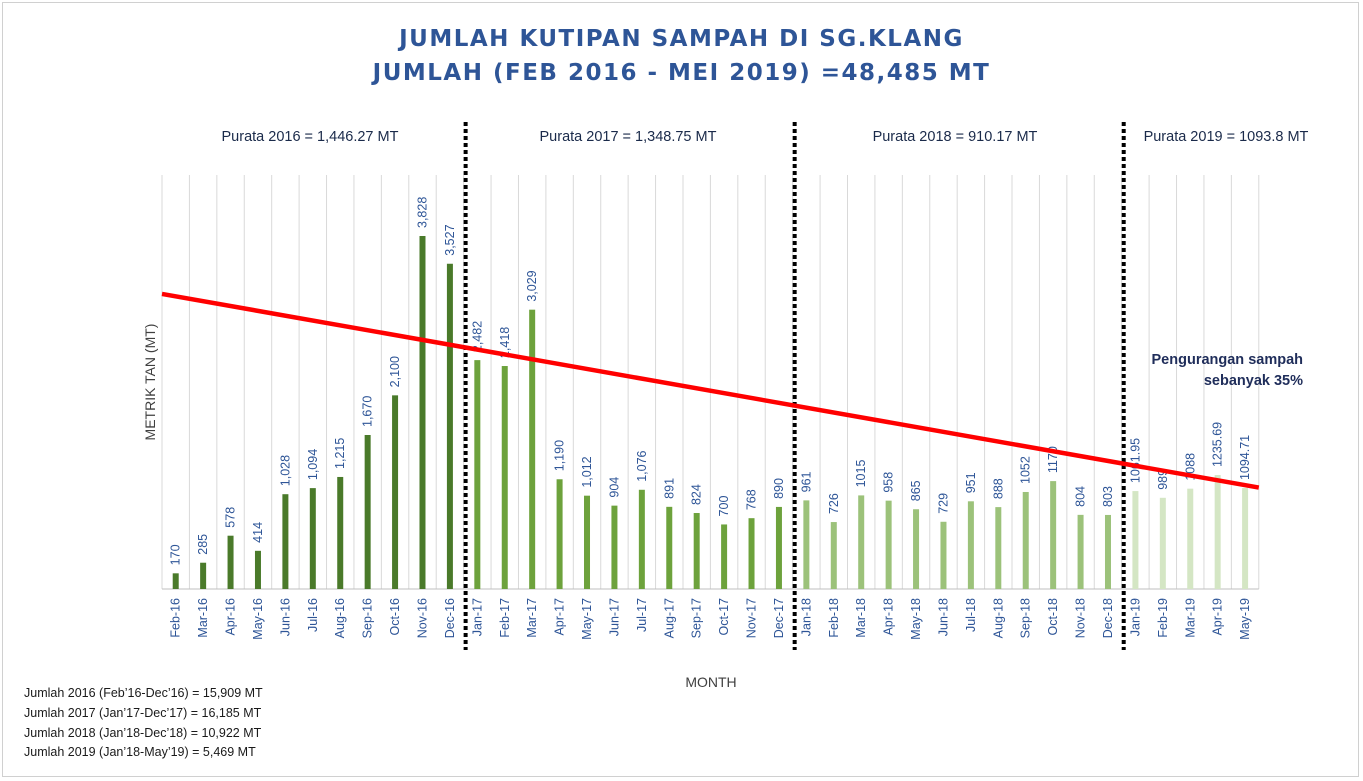 The width and height of the screenshot is (1363, 781). Describe the element at coordinates (477, 336) in the screenshot. I see `data-label: 2,482` at that location.